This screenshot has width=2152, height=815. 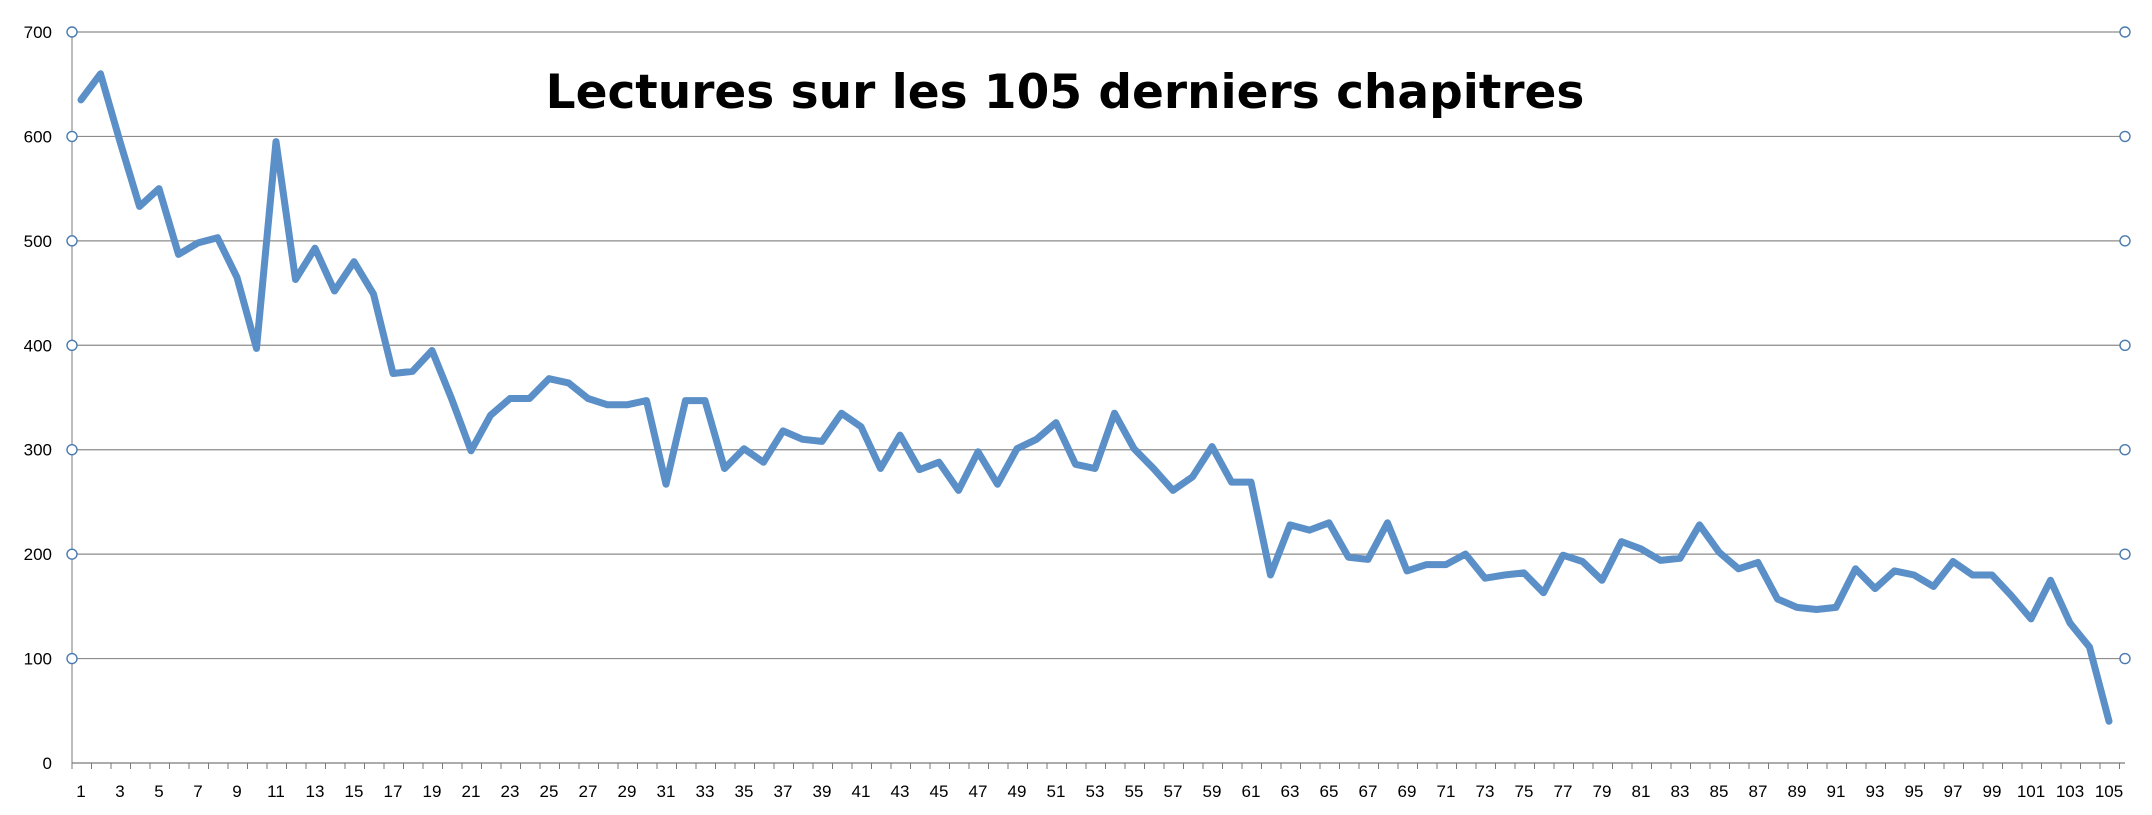 I want to click on y-tick-labels: 0 100 200 300 400 500 600 700, so click(x=38, y=398).